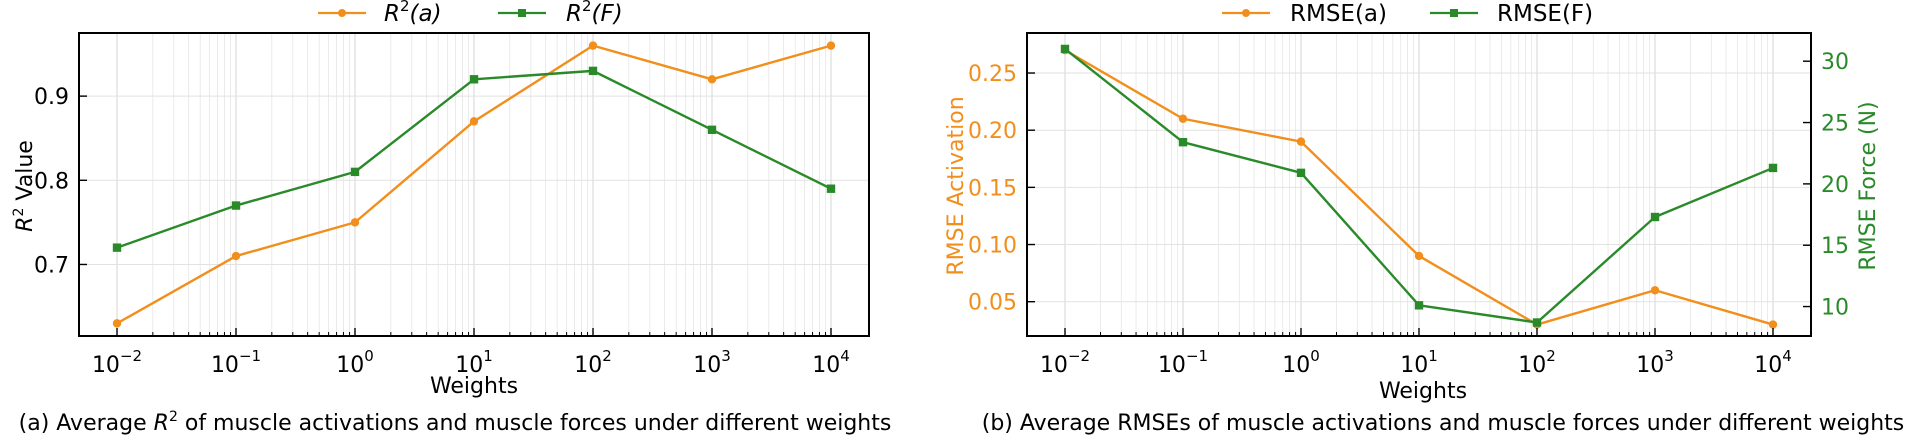 The image size is (1920, 442). Describe the element at coordinates (992, 246) in the screenshot. I see `chart-b-y-tick-label: 0.10` at that location.